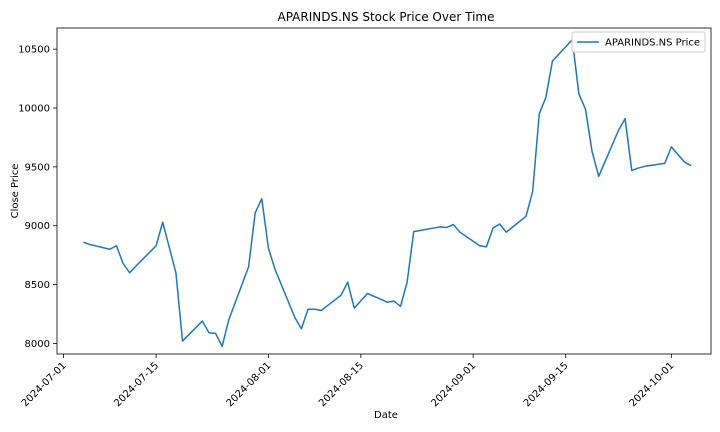 The width and height of the screenshot is (720, 432). What do you see at coordinates (37, 285) in the screenshot?
I see `y-tick-label: 8500` at bounding box center [37, 285].